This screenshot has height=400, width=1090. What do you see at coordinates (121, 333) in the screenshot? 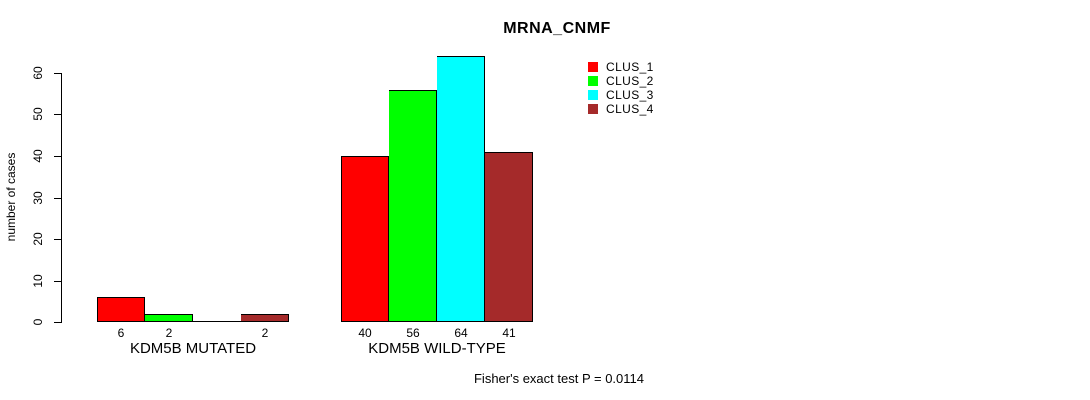
I see `bar-value-label: 6` at bounding box center [121, 333].